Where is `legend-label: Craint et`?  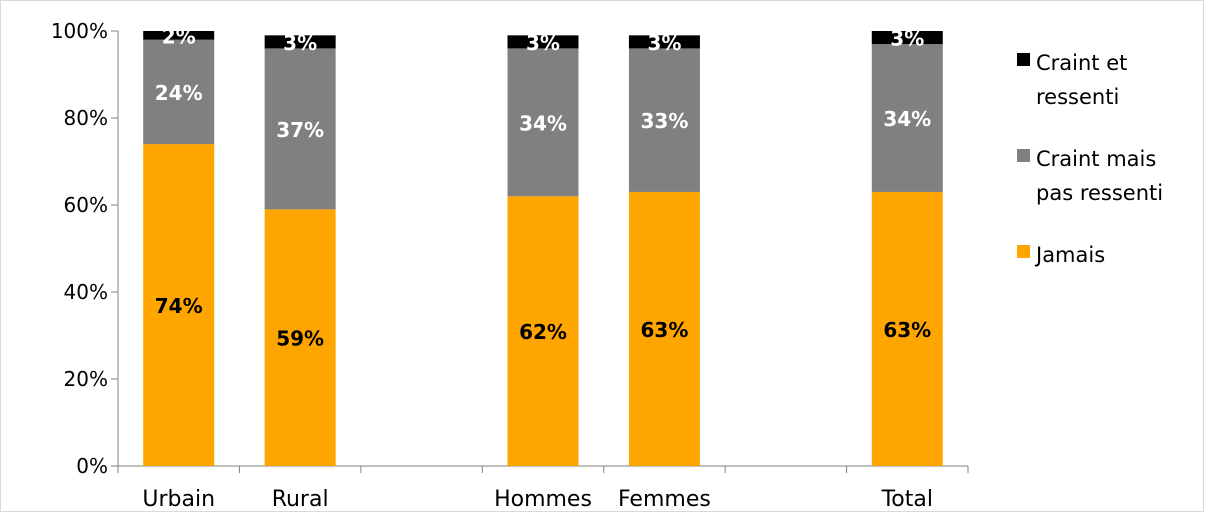
legend-label: Craint et is located at coordinates (1081, 63).